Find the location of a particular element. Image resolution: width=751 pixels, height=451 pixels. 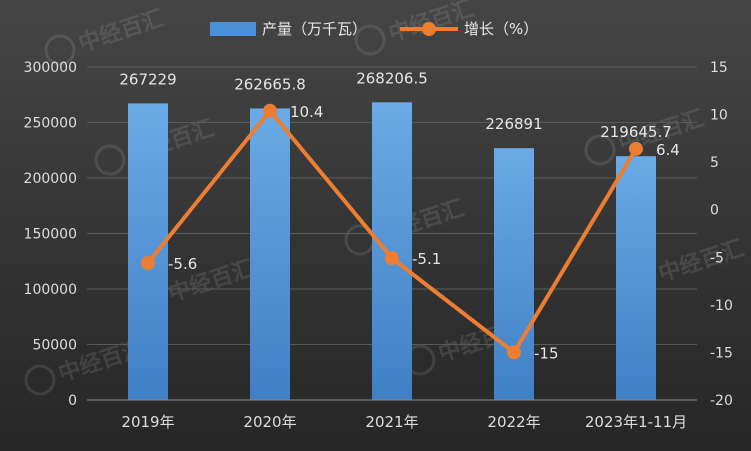

x-tick-label: 2020年 is located at coordinates (269, 422).